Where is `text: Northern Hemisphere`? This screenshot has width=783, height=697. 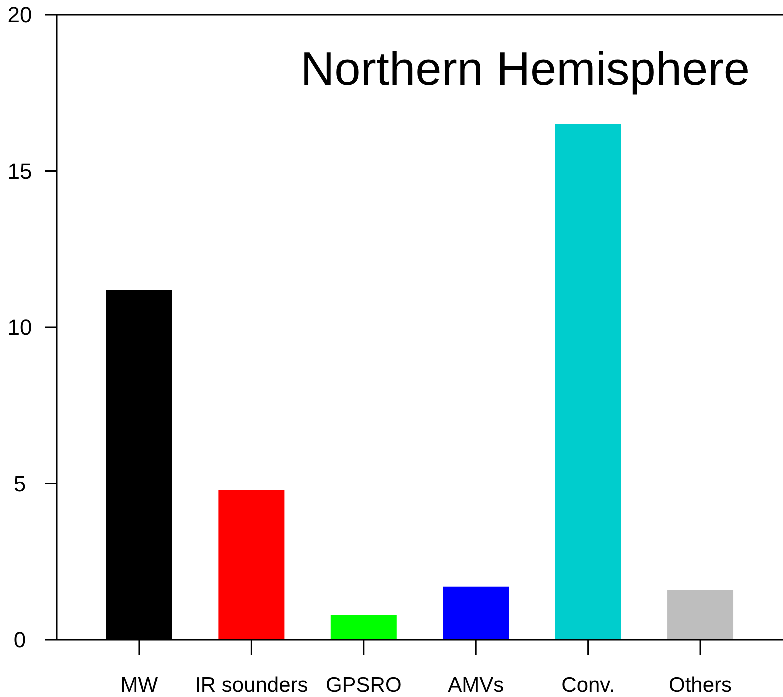 text: Northern Hemisphere is located at coordinates (525, 68).